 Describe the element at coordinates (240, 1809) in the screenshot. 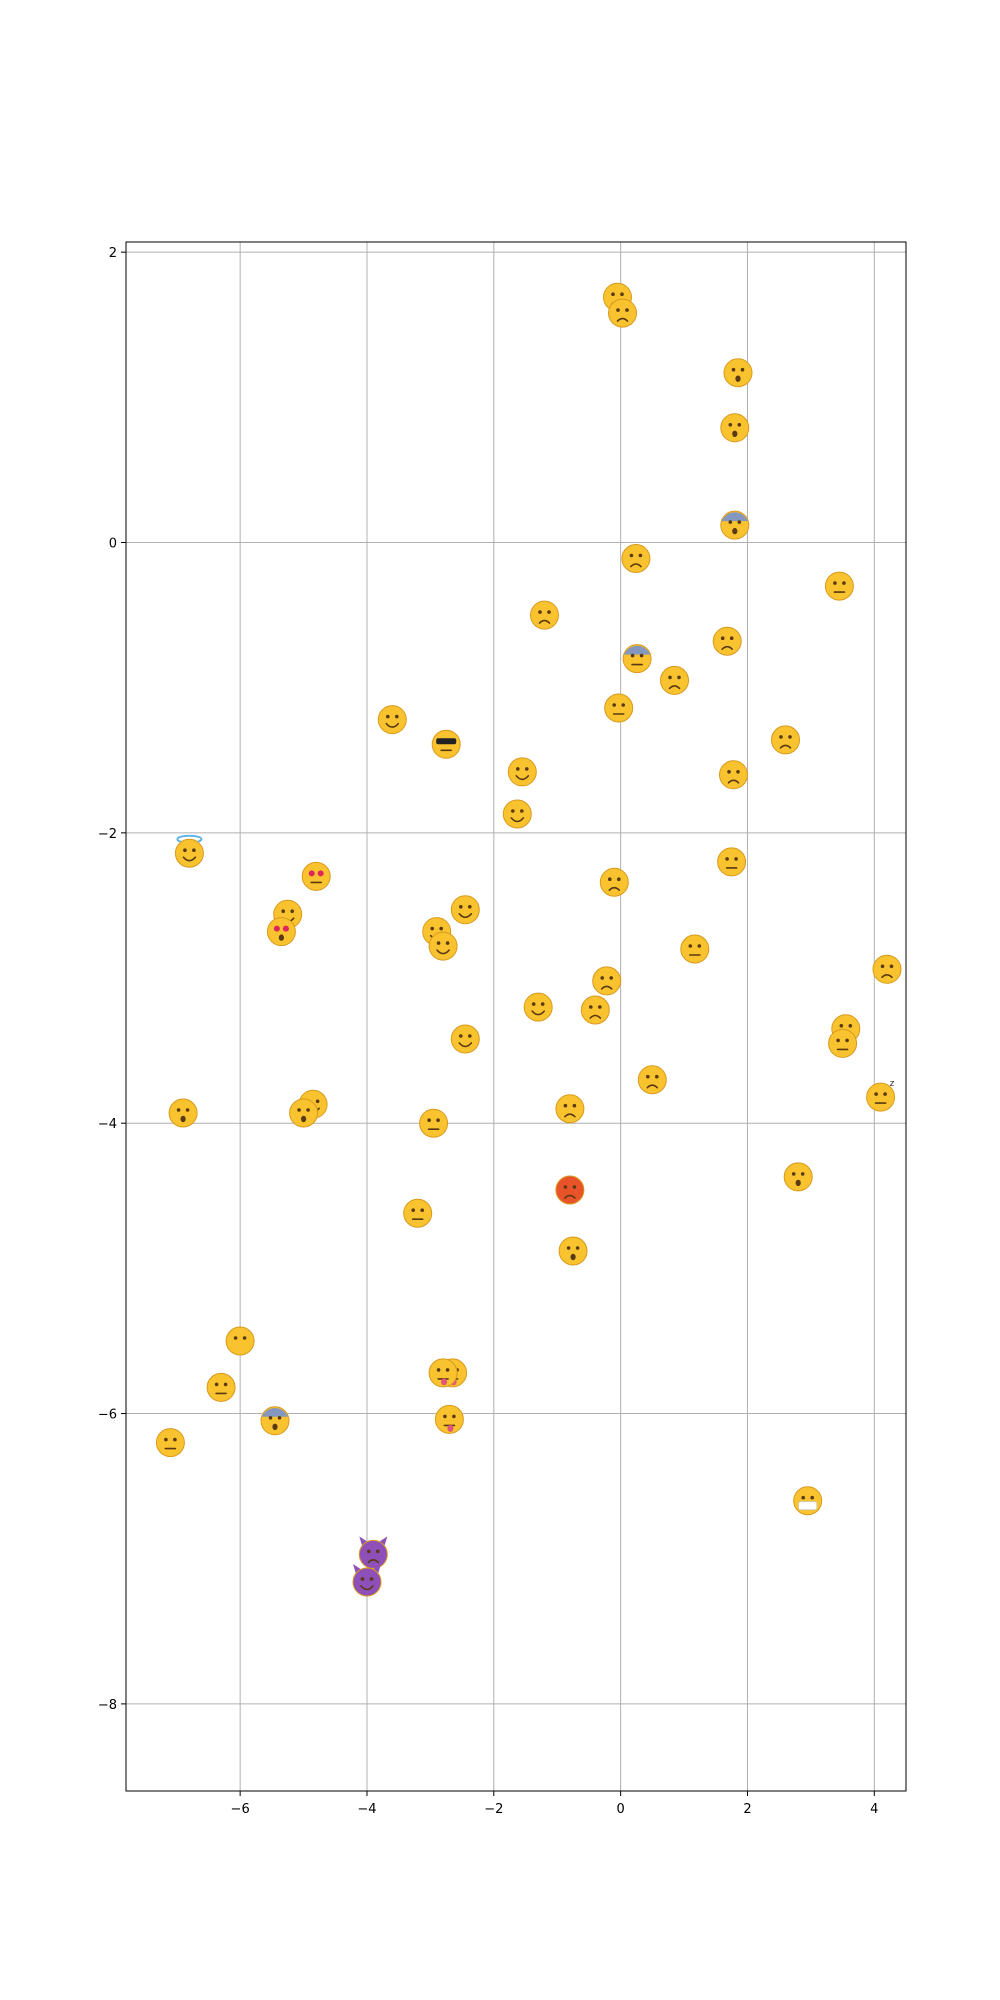

I see `x-tick-label: −6` at that location.